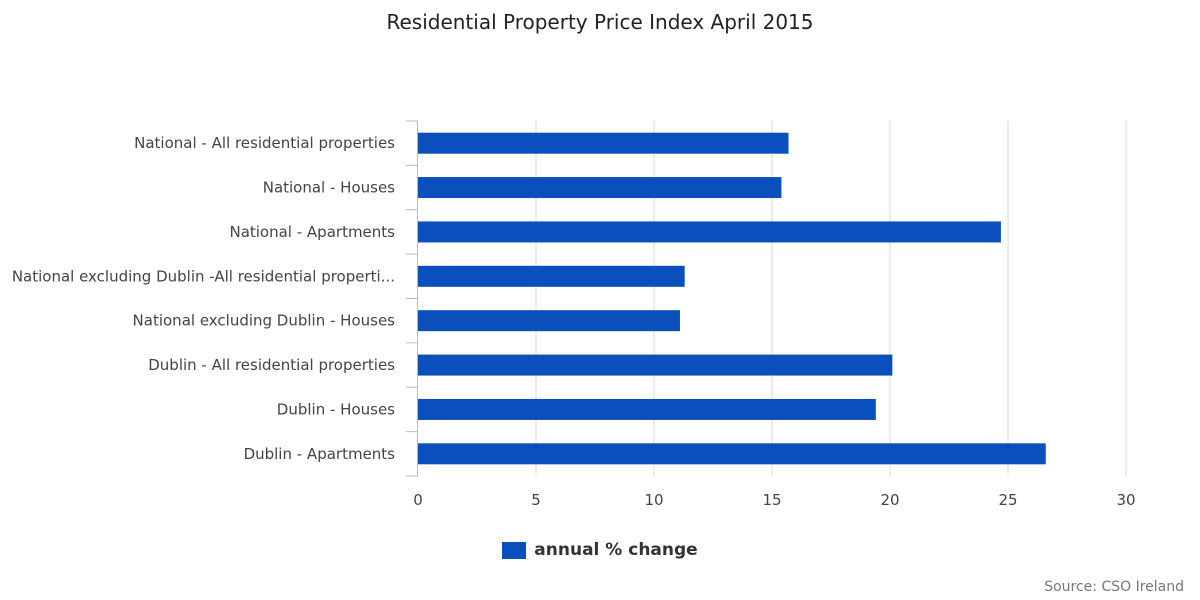 The height and width of the screenshot is (600, 1200). What do you see at coordinates (1125, 500) in the screenshot?
I see `x-tick-label: 30` at bounding box center [1125, 500].